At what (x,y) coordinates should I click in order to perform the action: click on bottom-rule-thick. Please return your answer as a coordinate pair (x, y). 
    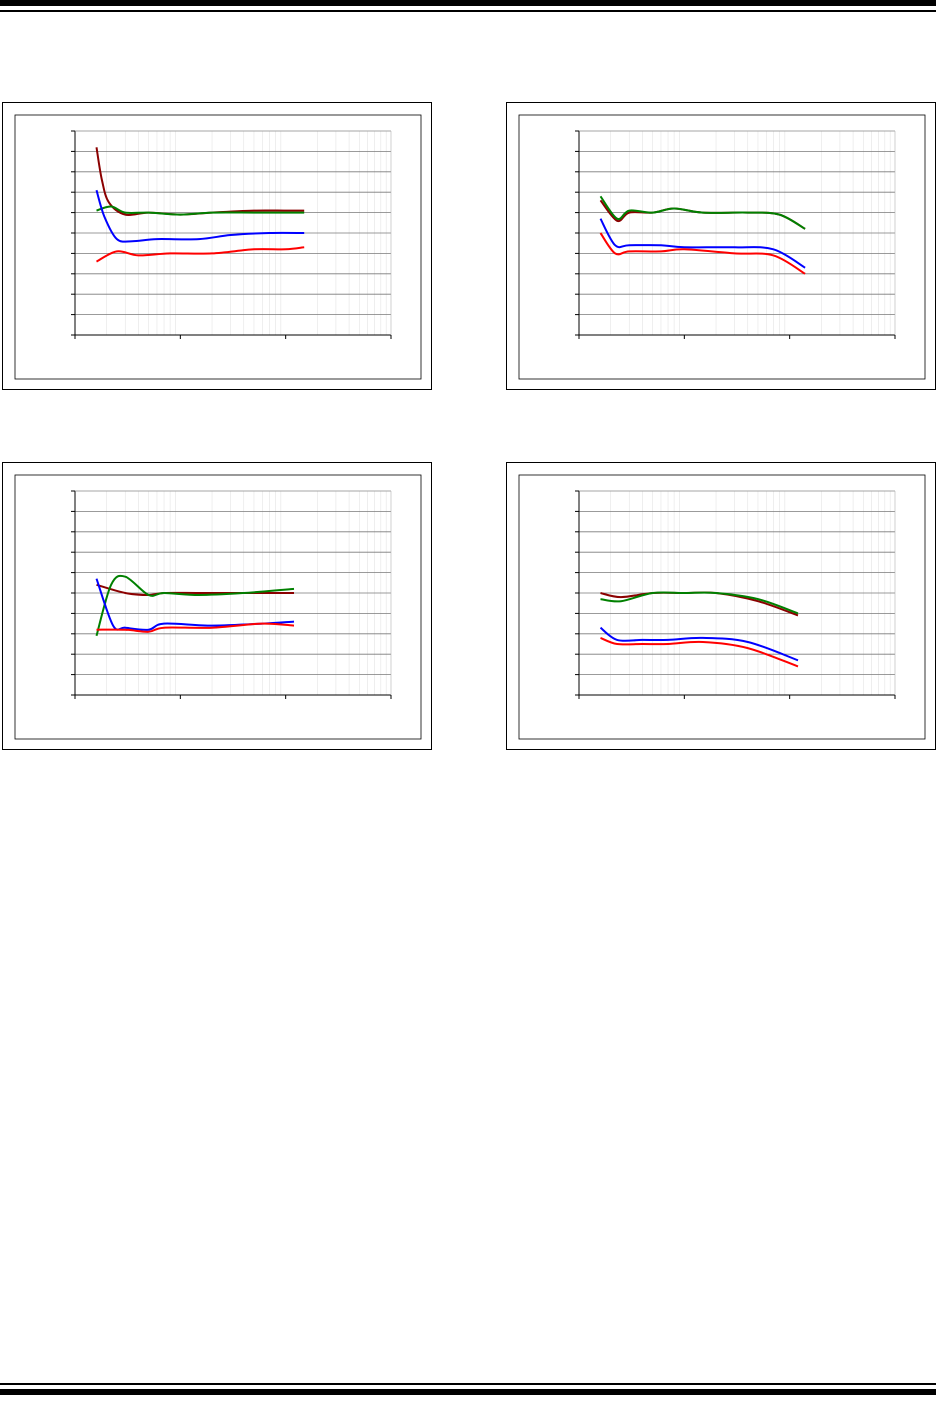
    Looking at the image, I should click on (468, 1392).